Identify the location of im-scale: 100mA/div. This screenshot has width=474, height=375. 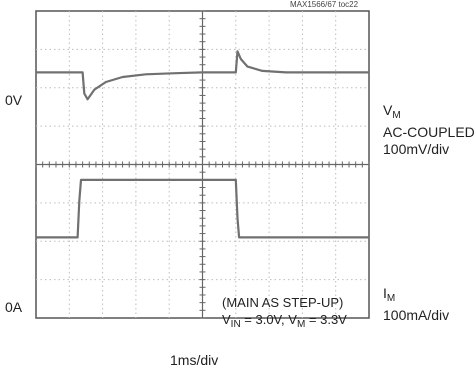
(416, 315).